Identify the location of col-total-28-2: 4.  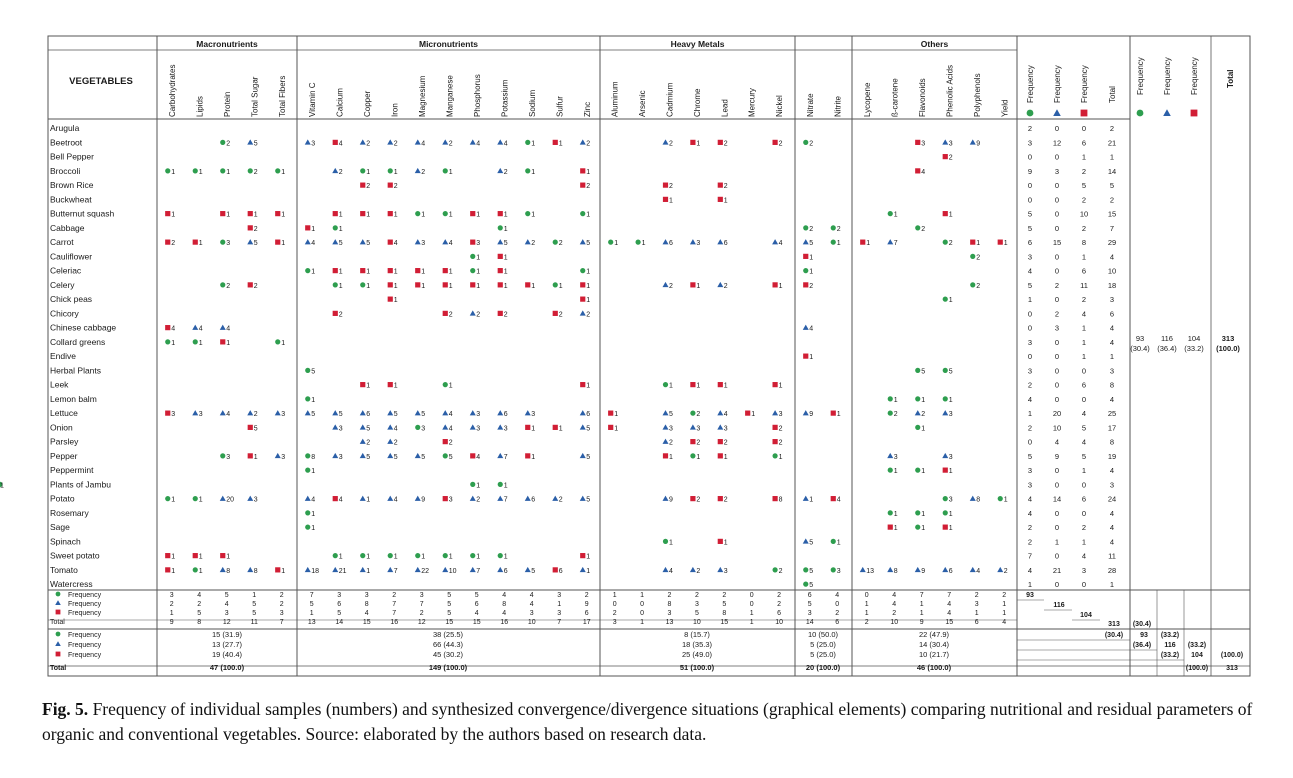
(949, 613).